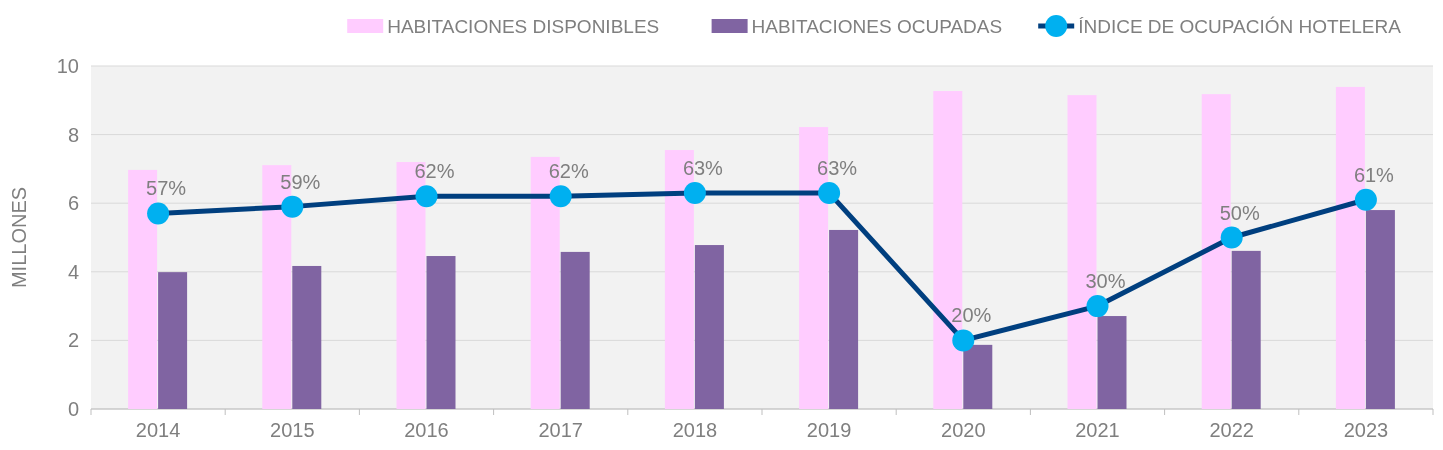  I want to click on x-tick-label: 2020, so click(963, 430).